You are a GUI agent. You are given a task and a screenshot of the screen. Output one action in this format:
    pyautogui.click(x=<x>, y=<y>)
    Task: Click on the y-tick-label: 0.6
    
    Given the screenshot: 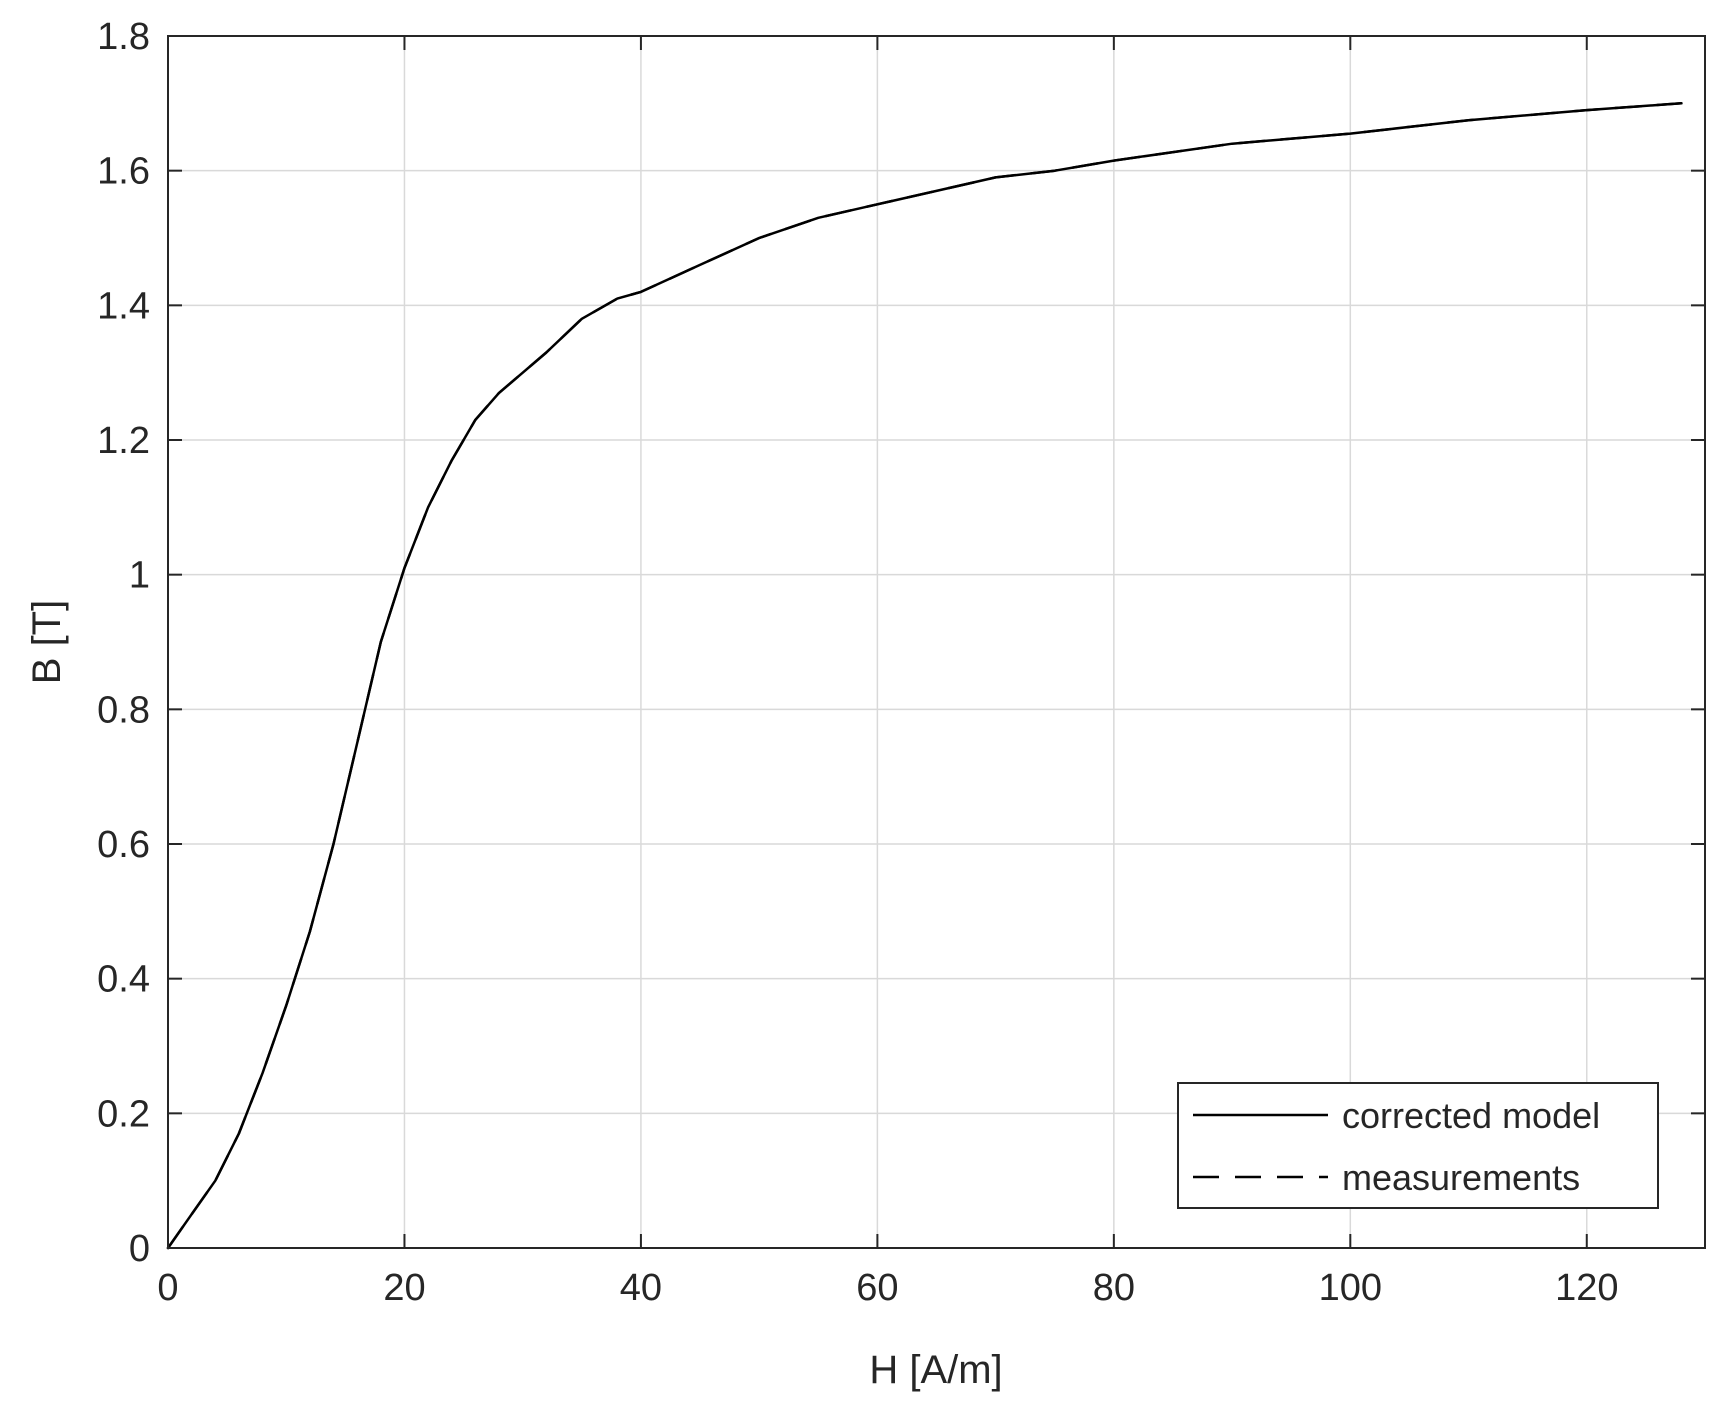 What is the action you would take?
    pyautogui.click(x=123, y=845)
    